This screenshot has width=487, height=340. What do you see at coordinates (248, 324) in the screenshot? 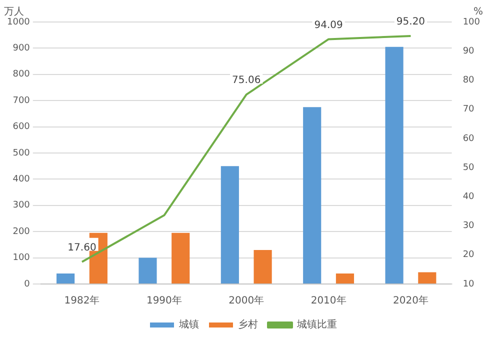
I see `legend-label: 乡村` at bounding box center [248, 324].